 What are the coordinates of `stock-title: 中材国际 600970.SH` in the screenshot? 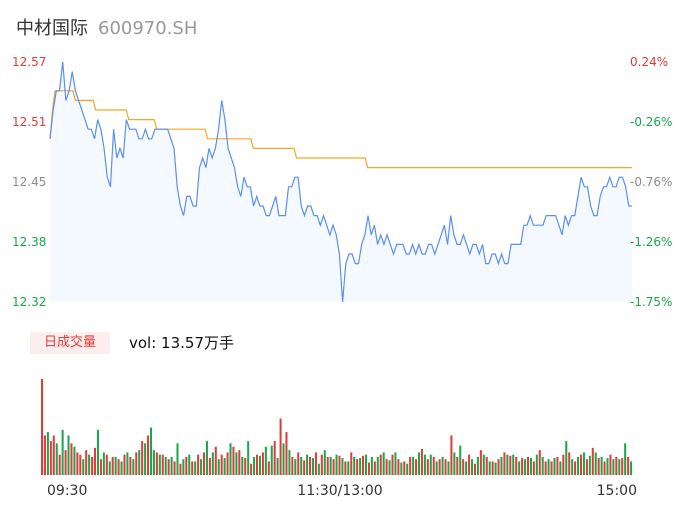 It's located at (106, 27).